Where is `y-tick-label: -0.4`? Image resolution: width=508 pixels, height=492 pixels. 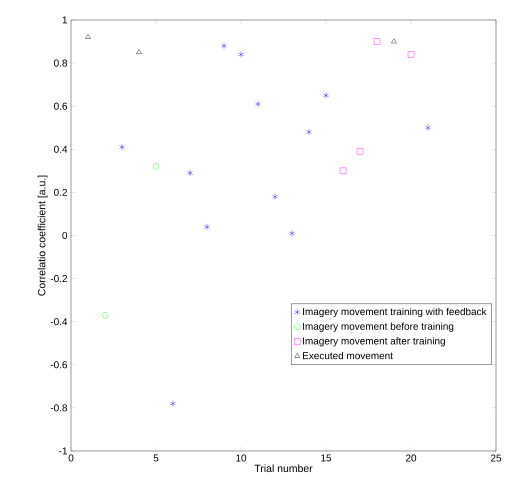 y-tick-label: -0.4 is located at coordinates (59, 322).